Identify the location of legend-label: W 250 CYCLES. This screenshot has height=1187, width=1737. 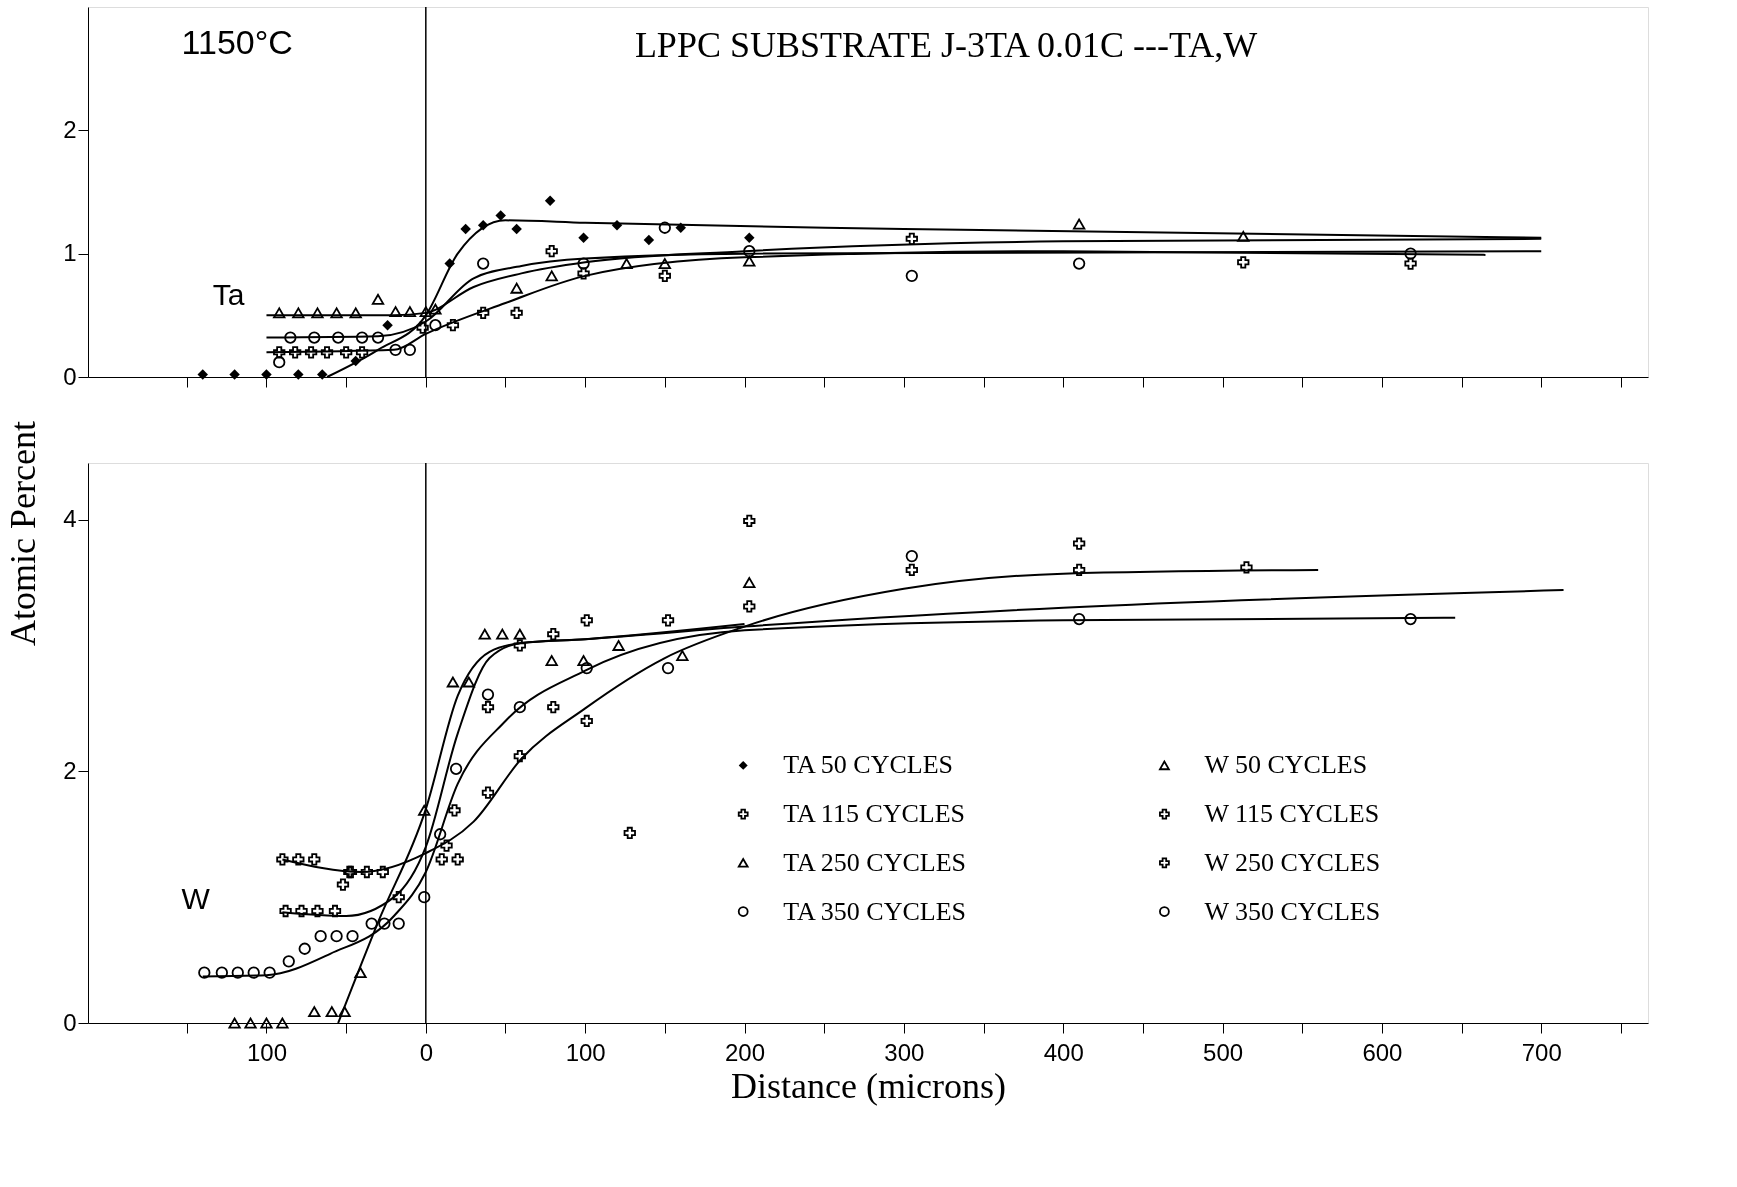
(1292, 862).